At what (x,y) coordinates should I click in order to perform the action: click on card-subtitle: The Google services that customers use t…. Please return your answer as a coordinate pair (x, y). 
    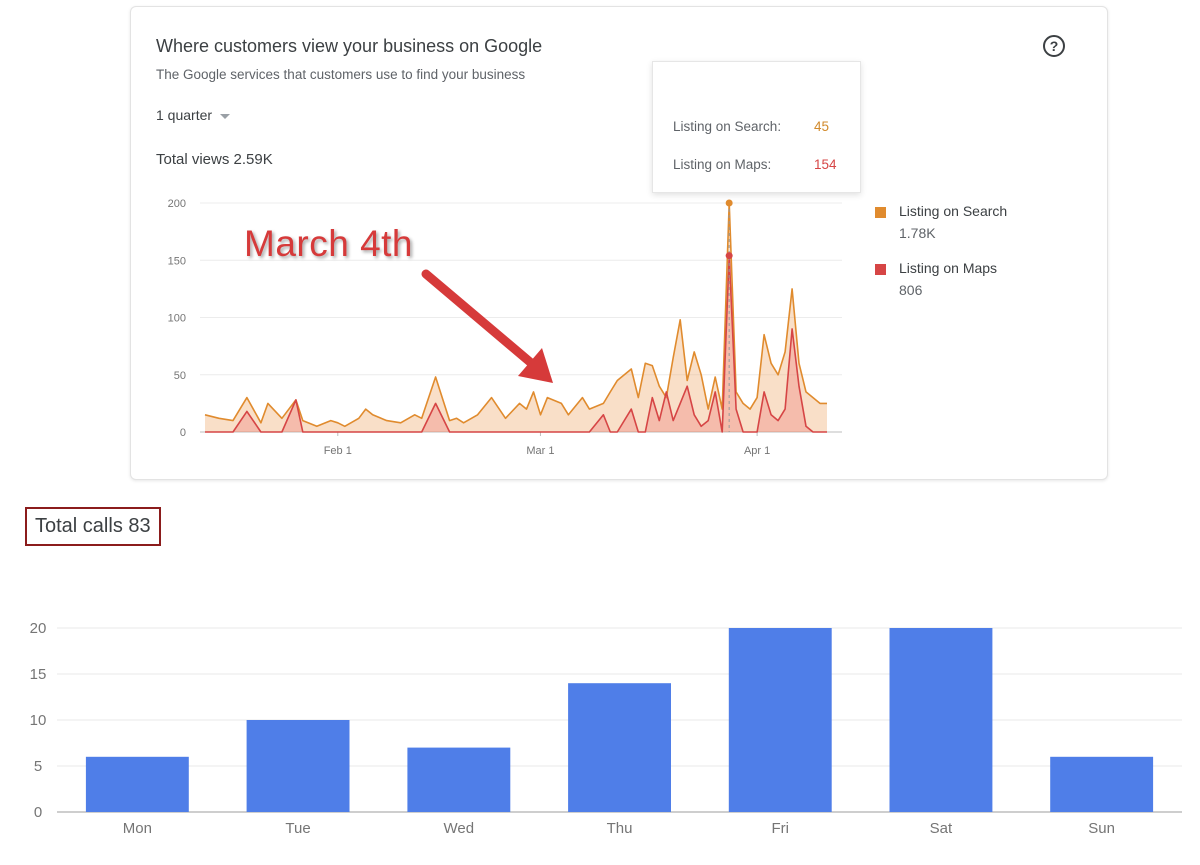
    Looking at the image, I should click on (341, 74).